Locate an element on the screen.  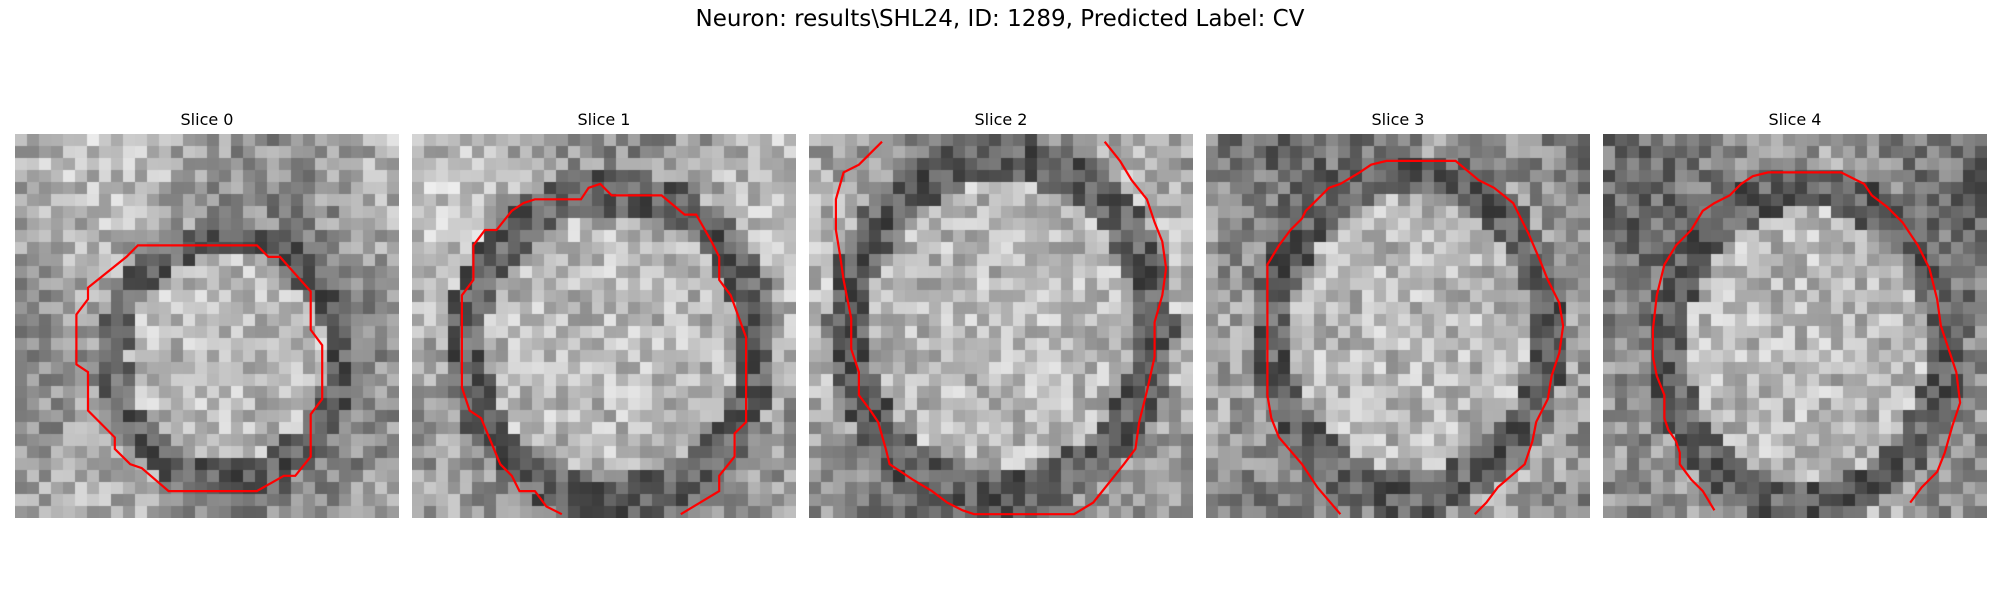
slice-title: Slice 3 is located at coordinates (1398, 119).